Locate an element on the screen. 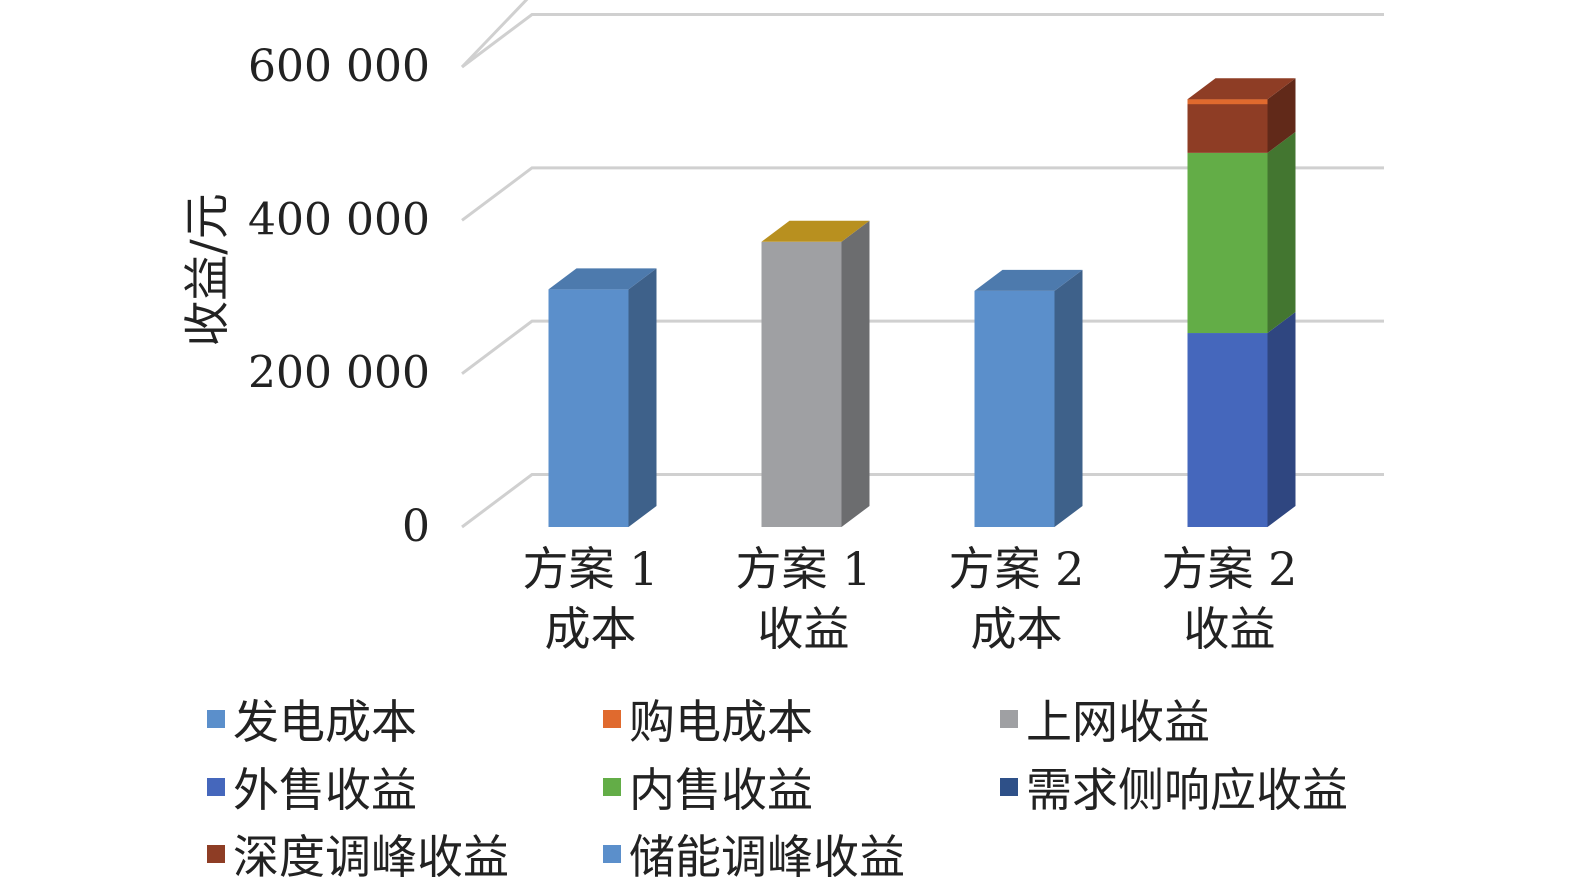 The width and height of the screenshot is (1575, 893). legend-label: 深度调峰收益 is located at coordinates (371, 857).